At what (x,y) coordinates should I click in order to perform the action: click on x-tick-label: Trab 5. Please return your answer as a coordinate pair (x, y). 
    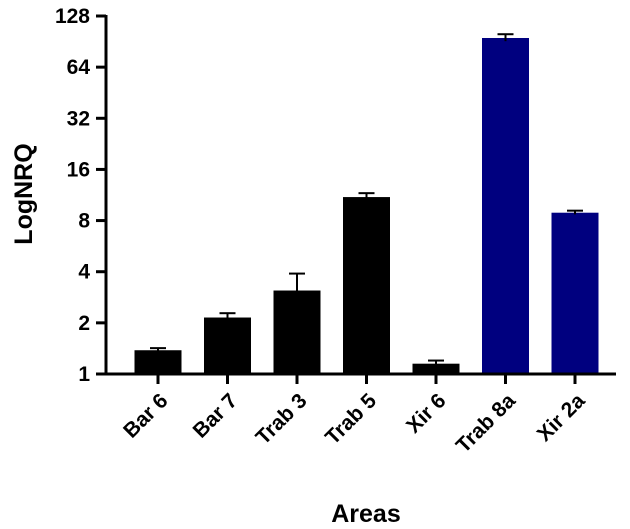
    Looking at the image, I should click on (351, 419).